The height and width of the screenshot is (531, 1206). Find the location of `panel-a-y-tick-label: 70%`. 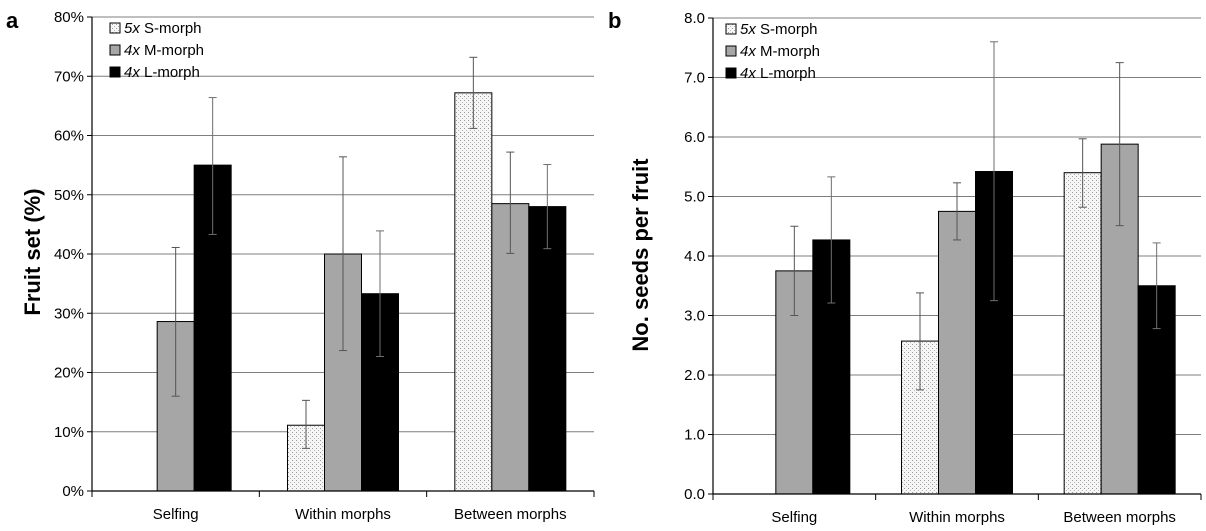

panel-a-y-tick-label: 70% is located at coordinates (69, 76).